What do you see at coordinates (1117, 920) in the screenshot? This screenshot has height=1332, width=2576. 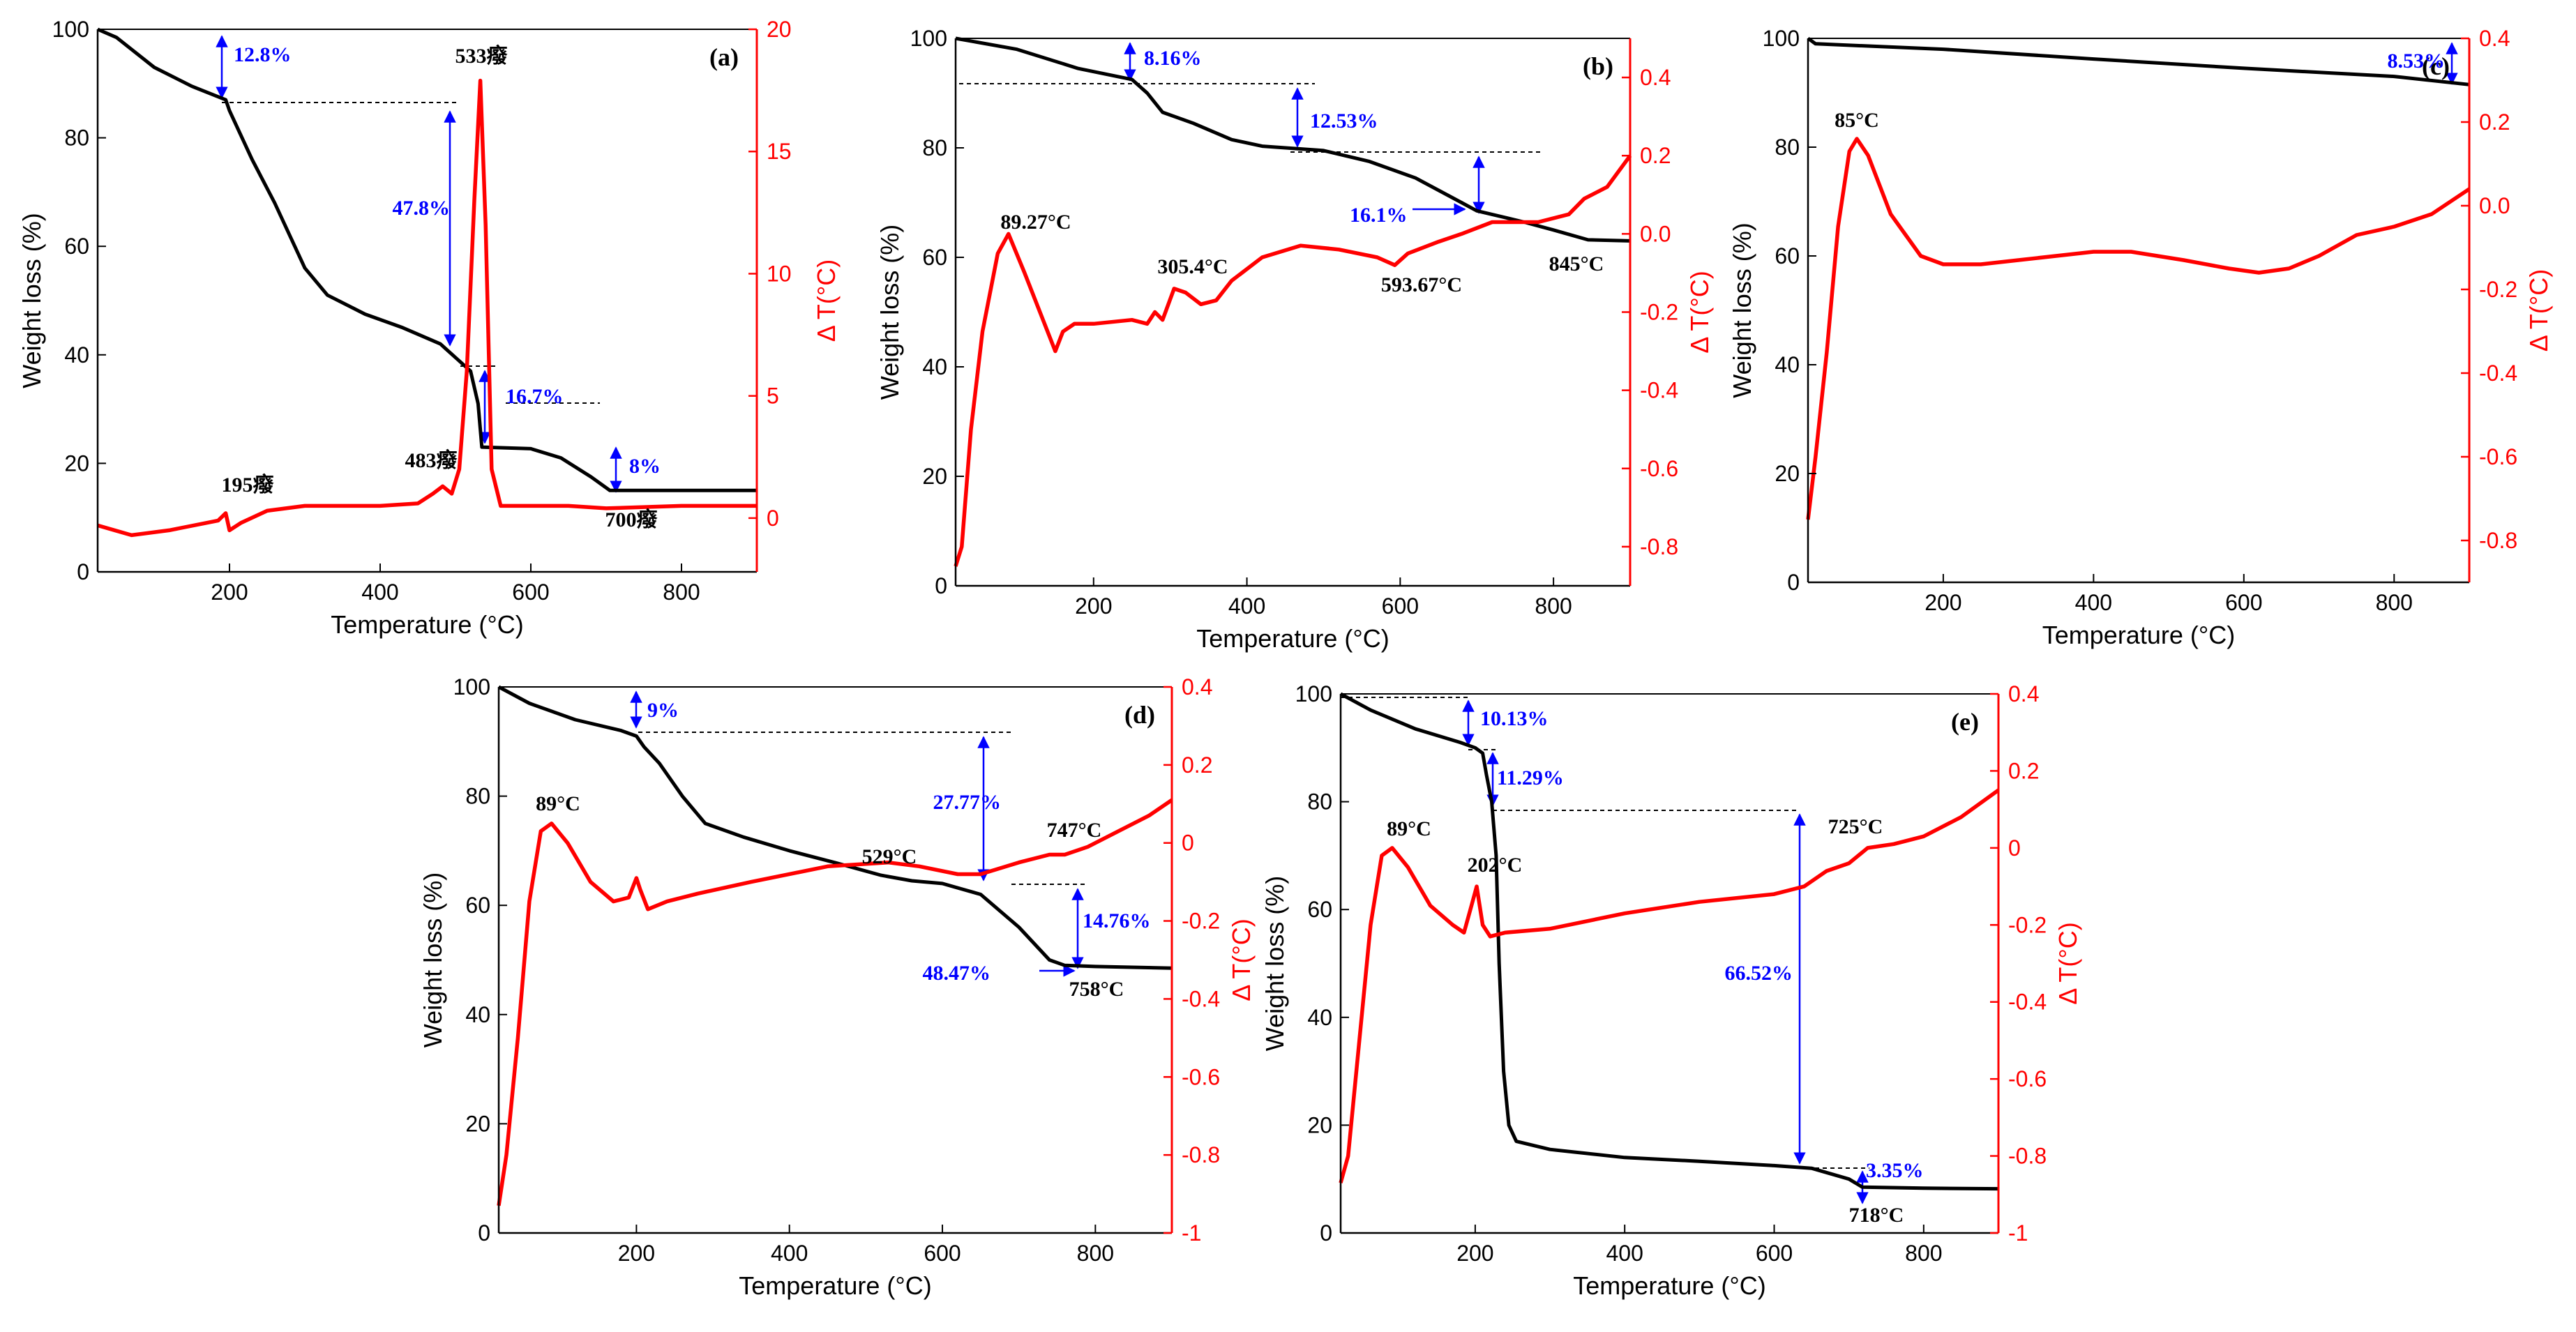 I see `weight-loss-label: 14.76%` at bounding box center [1117, 920].